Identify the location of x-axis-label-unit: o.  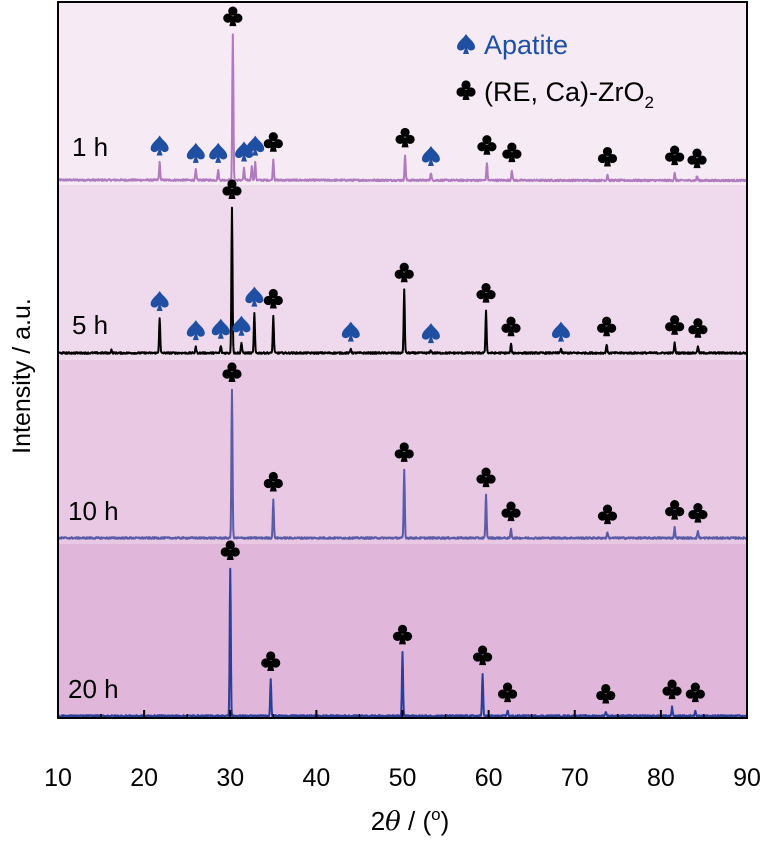
(435, 814).